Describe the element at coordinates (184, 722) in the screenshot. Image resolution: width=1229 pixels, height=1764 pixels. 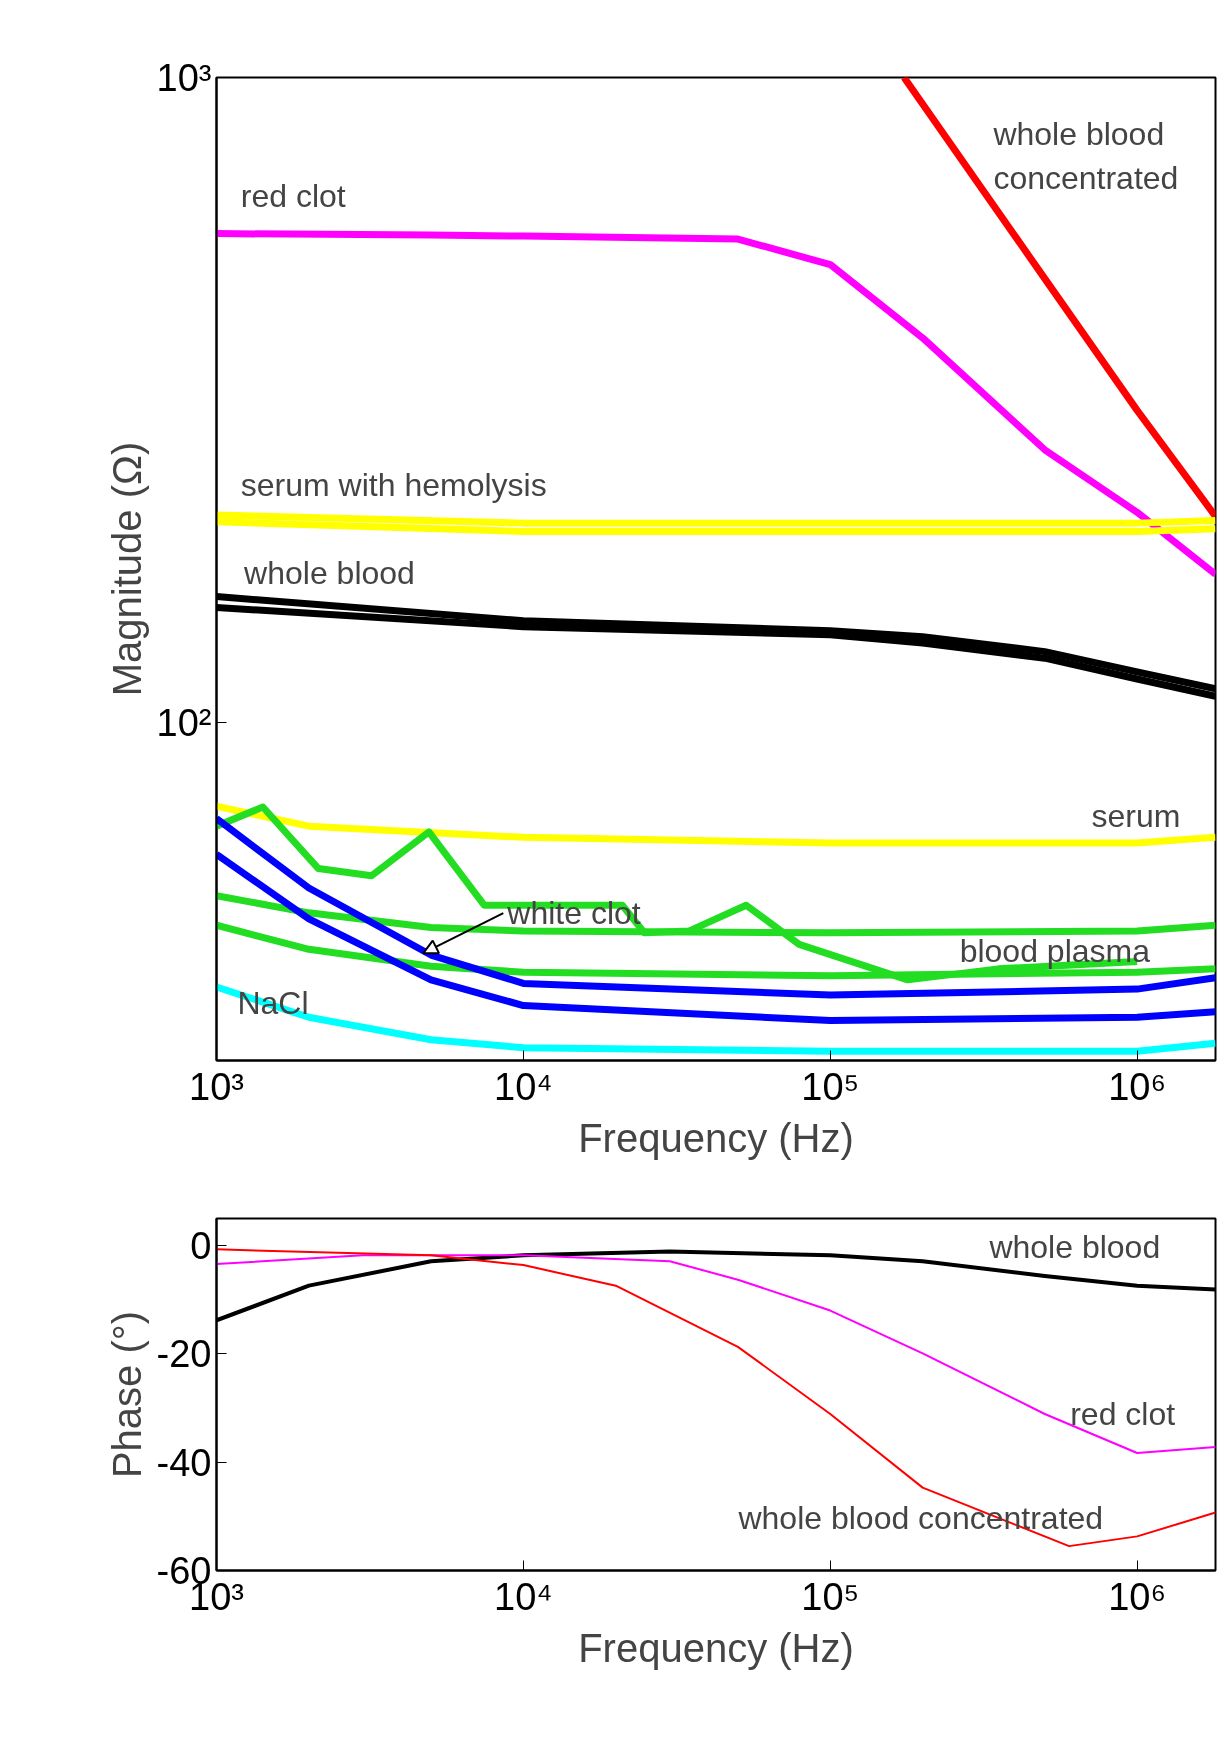
I see `y-tick-label: 10²` at that location.